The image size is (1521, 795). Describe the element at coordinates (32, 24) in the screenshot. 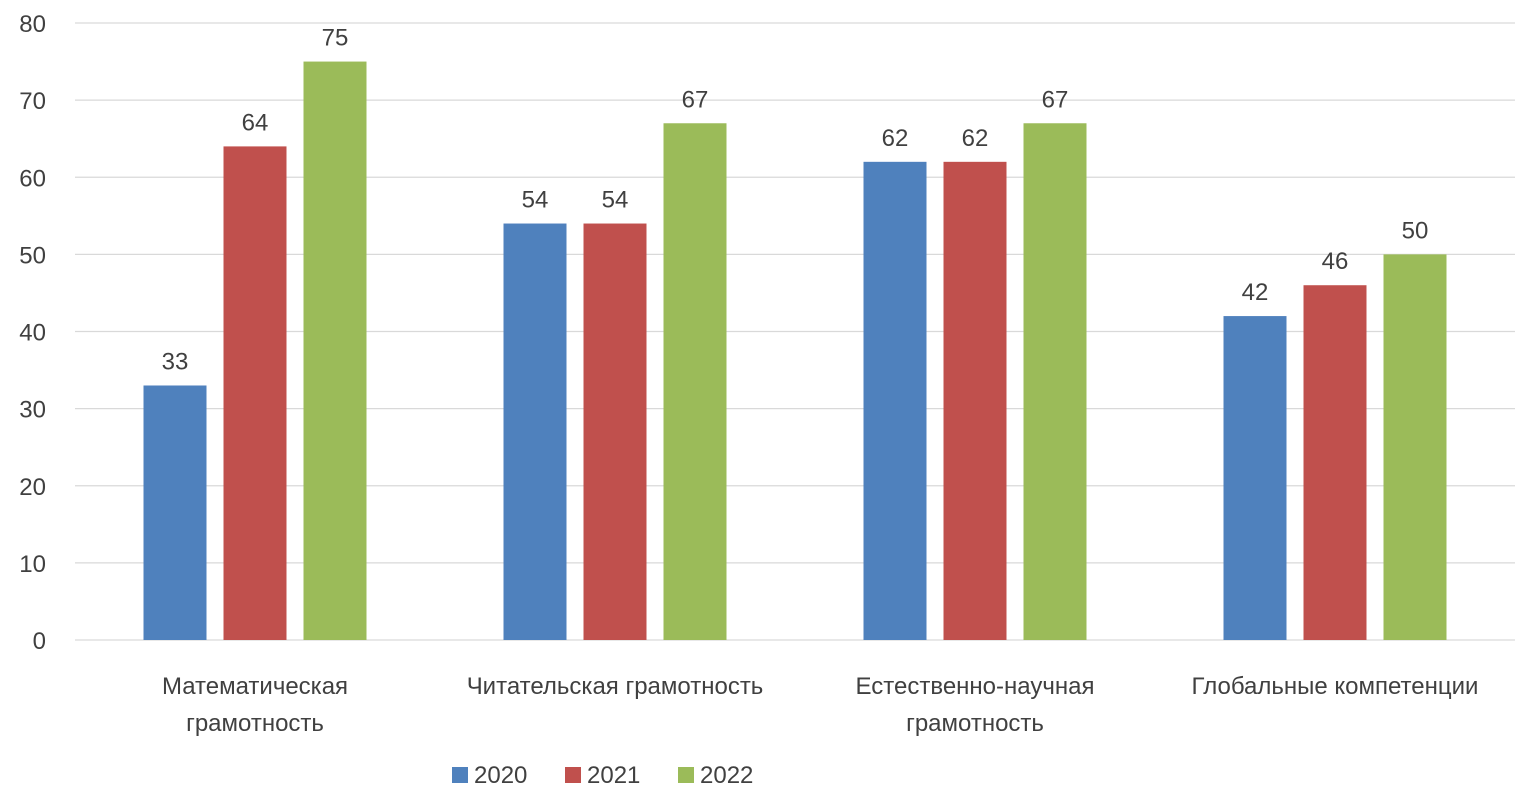

I see `y-tick-label: 80` at that location.